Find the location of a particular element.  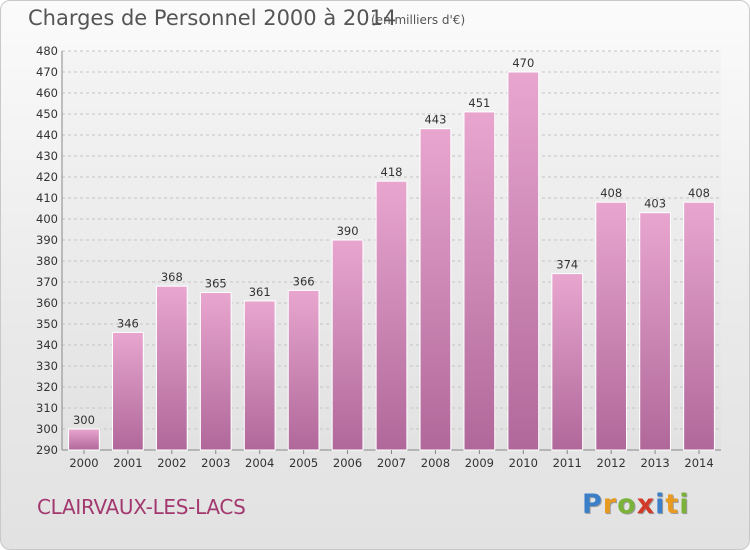

y-tick-label: 400 is located at coordinates (47, 219).